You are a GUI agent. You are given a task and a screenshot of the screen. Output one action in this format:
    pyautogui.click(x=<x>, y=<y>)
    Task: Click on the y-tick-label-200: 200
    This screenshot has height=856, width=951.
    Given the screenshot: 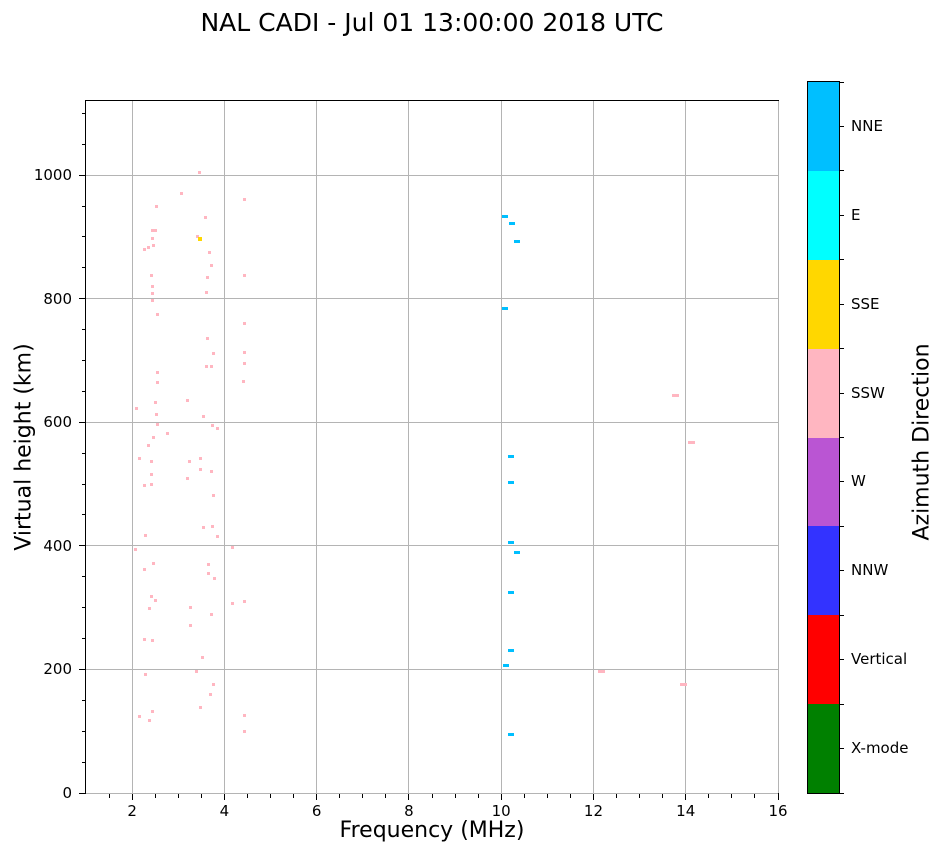 What is the action you would take?
    pyautogui.click(x=57, y=669)
    